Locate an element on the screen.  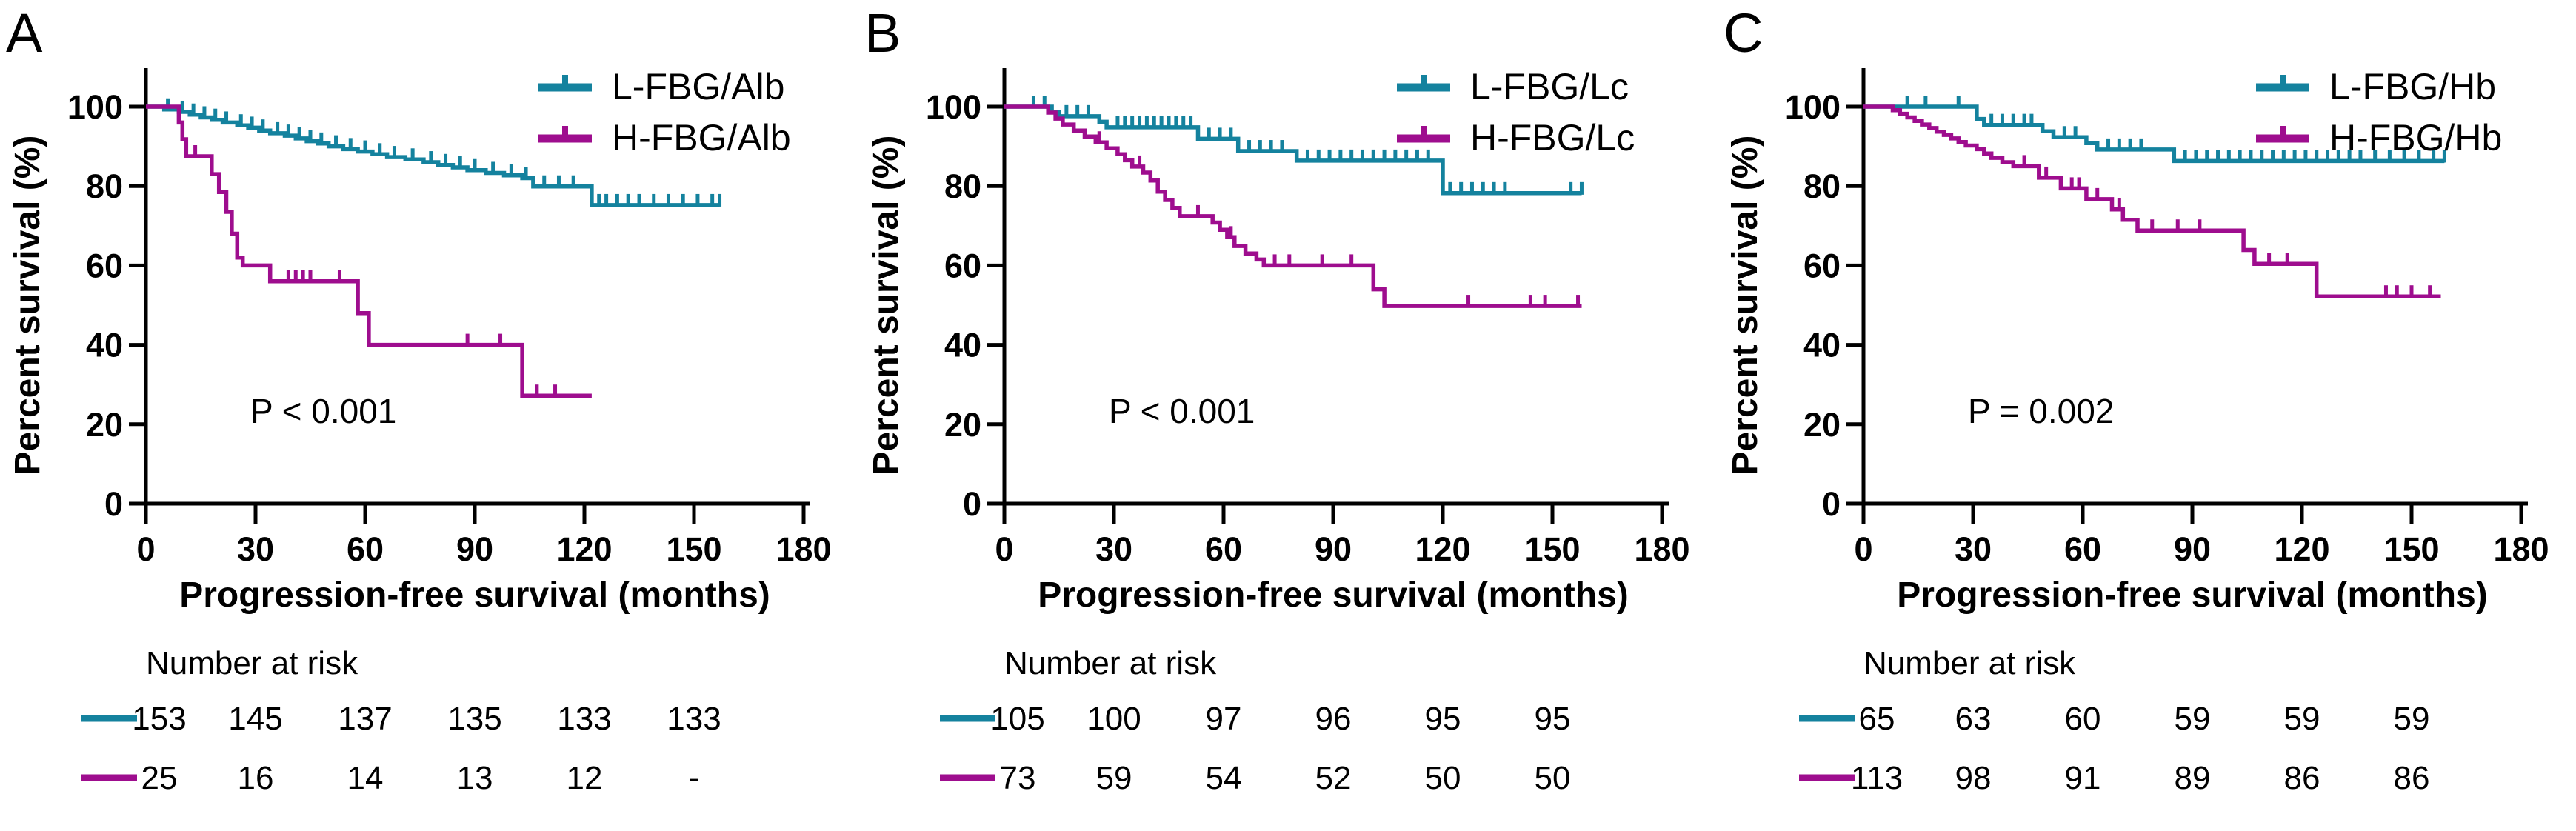
risk-count: 60 is located at coordinates (2083, 719).